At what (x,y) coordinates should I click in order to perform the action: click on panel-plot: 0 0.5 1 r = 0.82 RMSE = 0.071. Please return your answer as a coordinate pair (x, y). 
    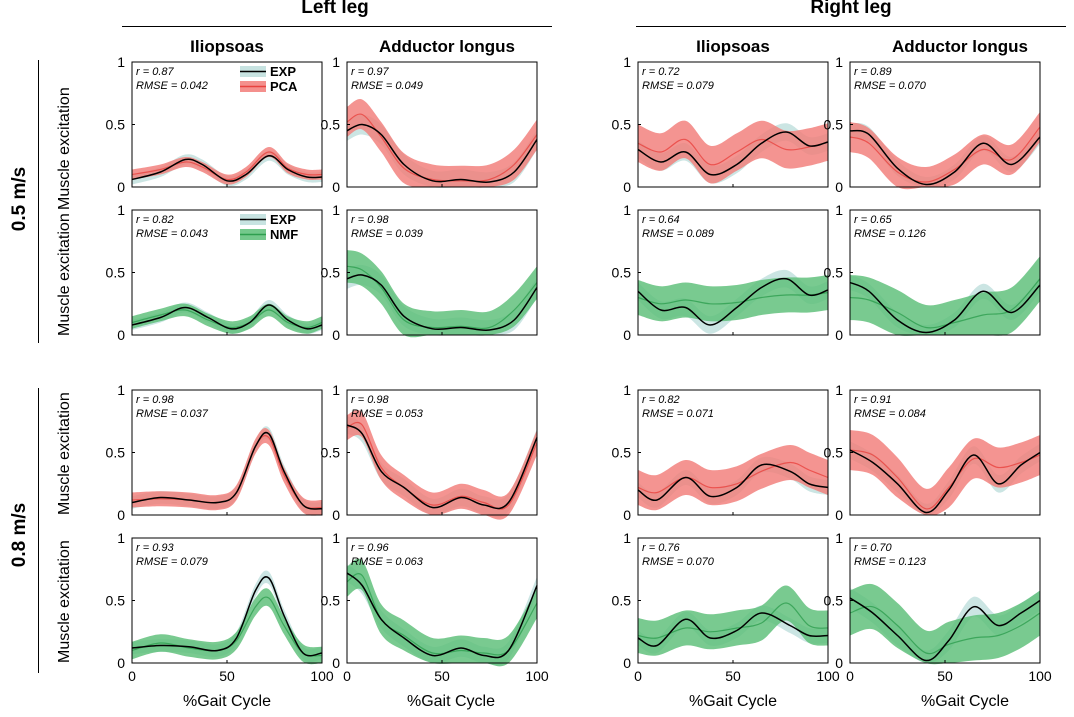
    Looking at the image, I should click on (720, 452).